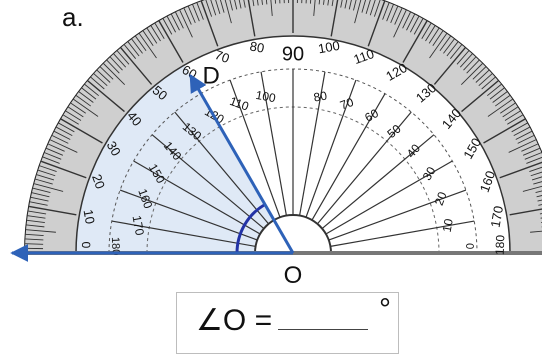 This screenshot has width=542, height=358. What do you see at coordinates (471, 246) in the screenshot?
I see `right-zero-inner: 0` at bounding box center [471, 246].